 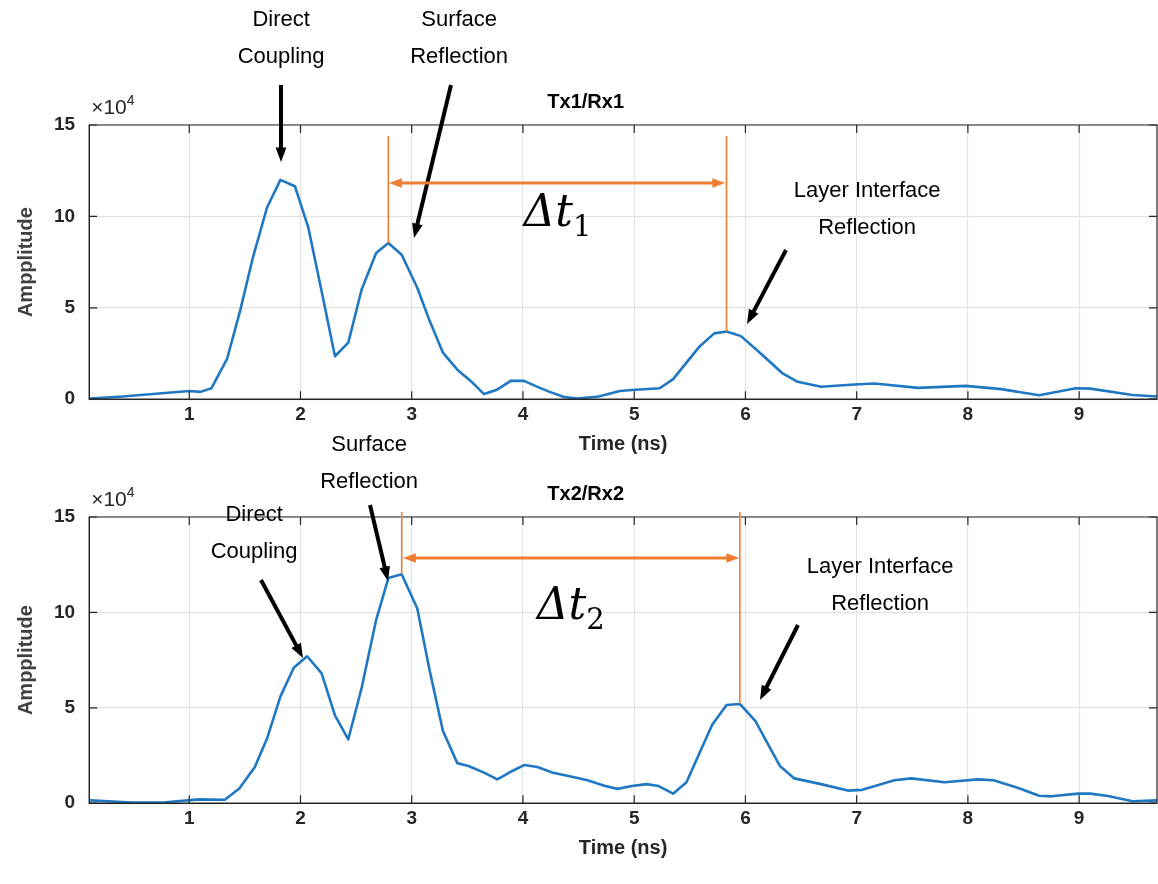 What do you see at coordinates (254, 532) in the screenshot?
I see `annotation: Direct Coupling` at bounding box center [254, 532].